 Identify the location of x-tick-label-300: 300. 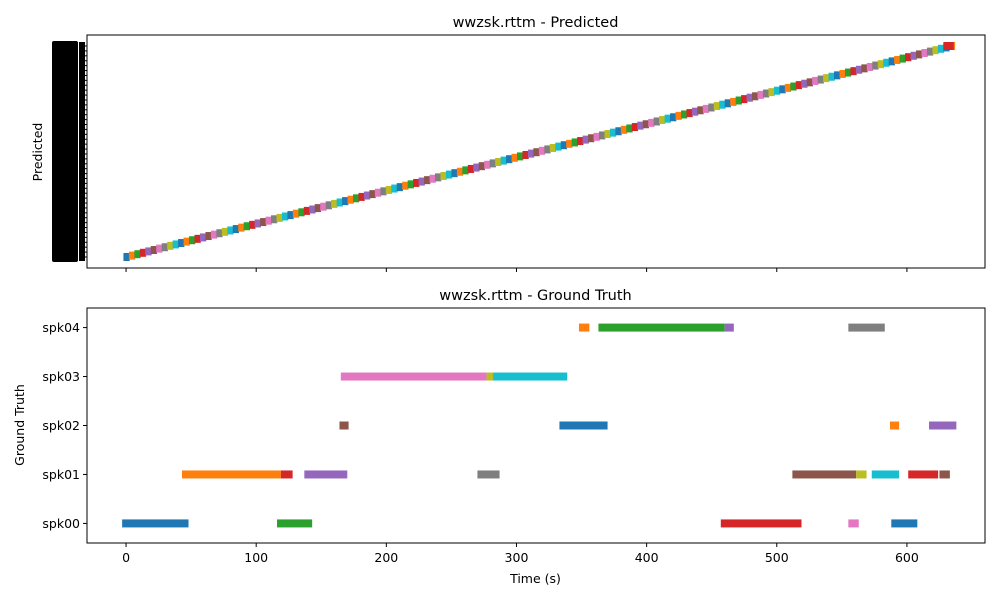
(517, 557).